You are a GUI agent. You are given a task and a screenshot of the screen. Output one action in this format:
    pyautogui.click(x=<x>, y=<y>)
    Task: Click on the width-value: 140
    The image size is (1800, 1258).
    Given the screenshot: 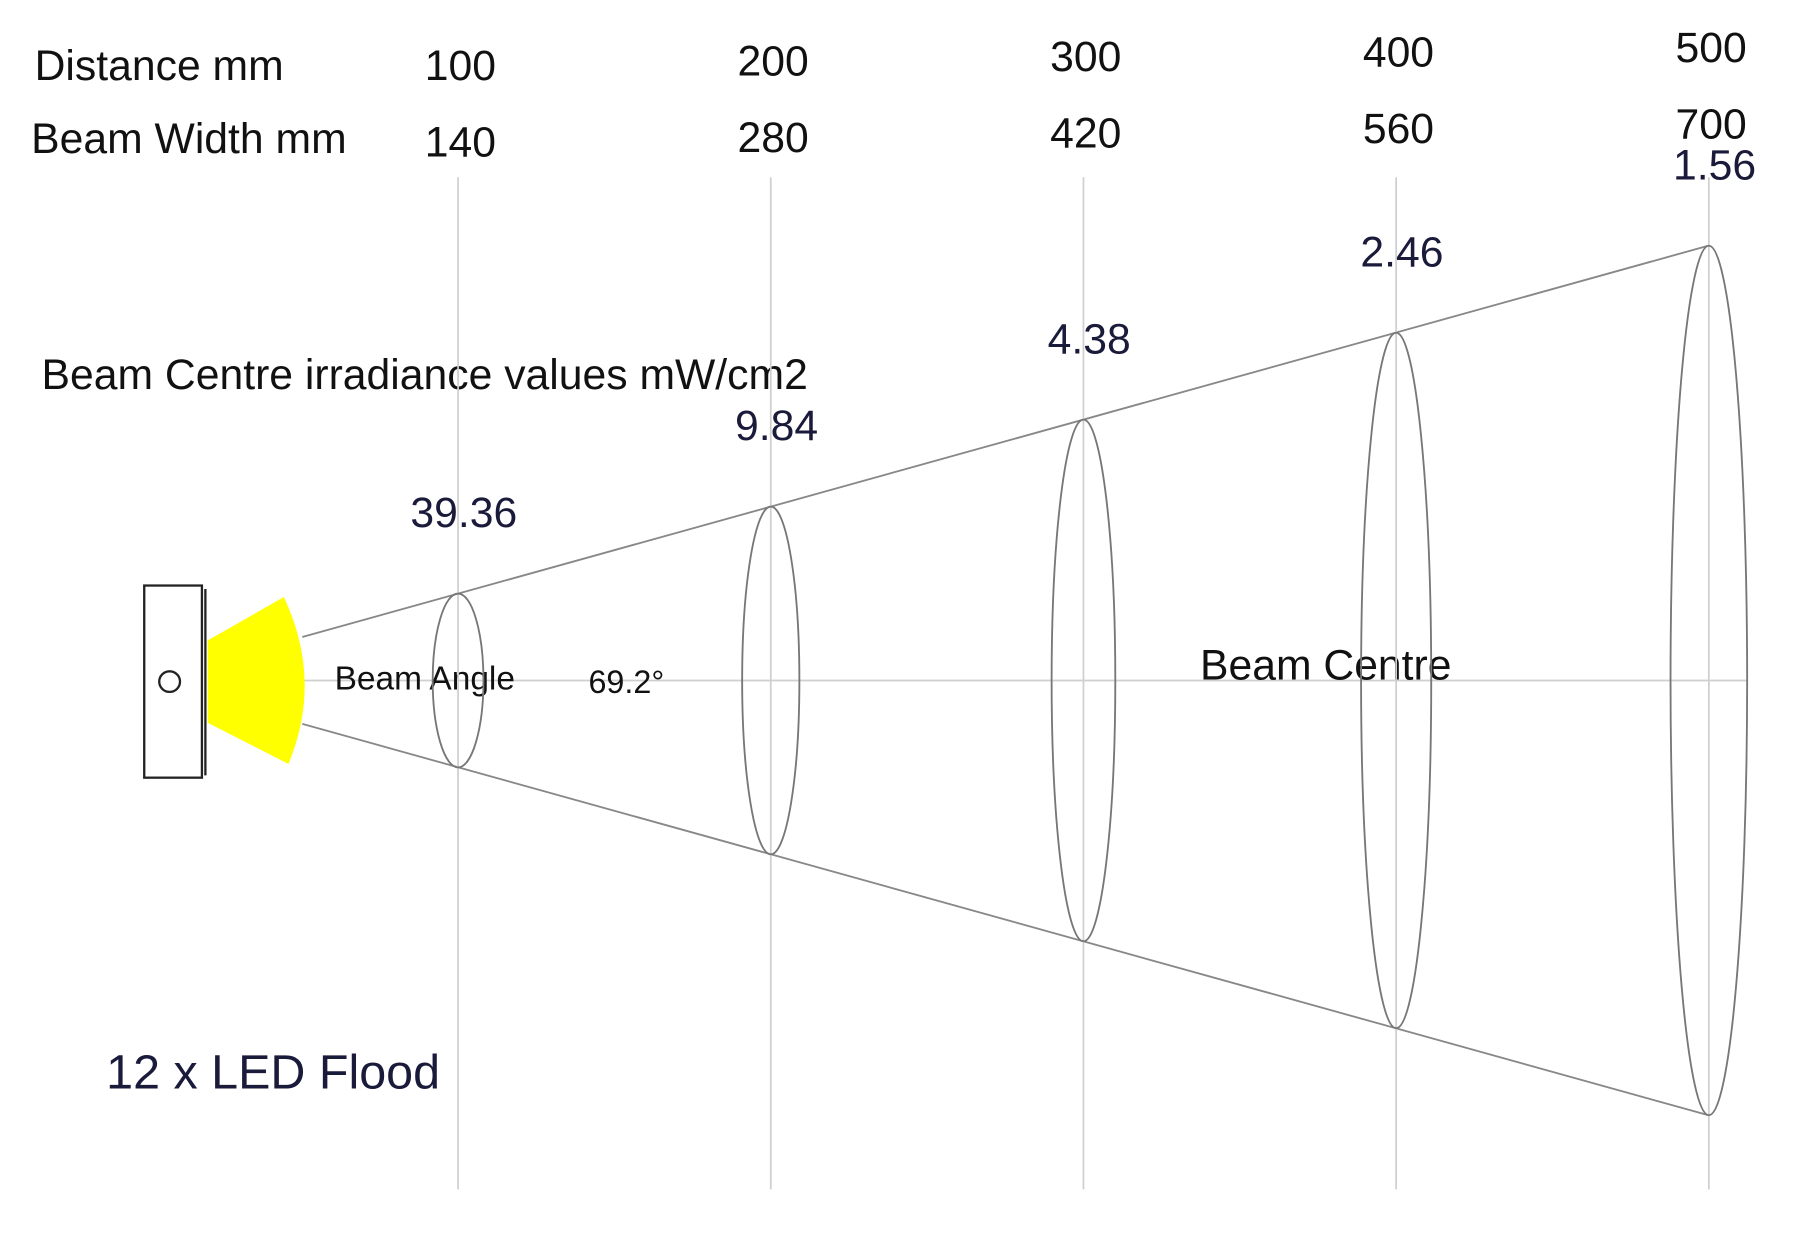 What is the action you would take?
    pyautogui.click(x=460, y=143)
    